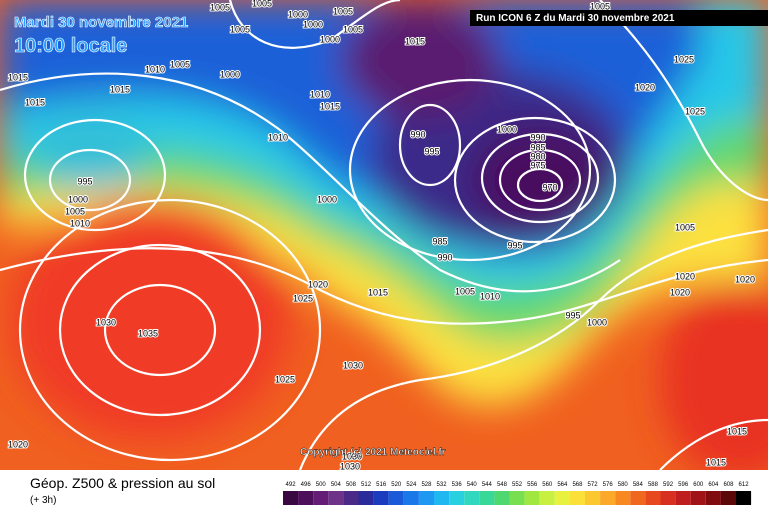 Image resolution: width=768 pixels, height=517 pixels. I want to click on legend-label: 568, so click(577, 485).